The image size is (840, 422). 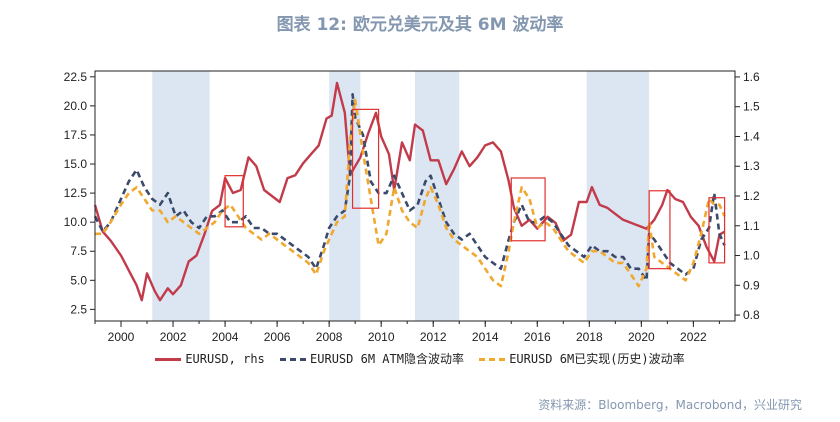 I want to click on legend-item-realized: EURUSD 6M已实现(历史)波动率, so click(x=582, y=358).